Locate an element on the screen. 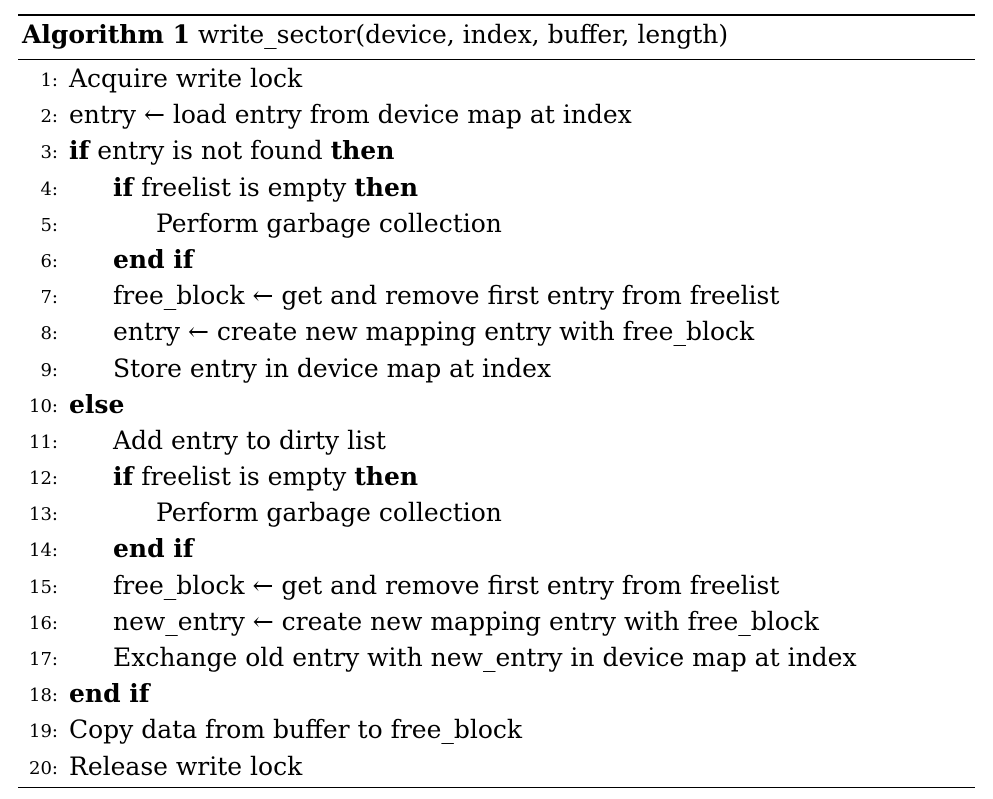 Image resolution: width=993 pixels, height=799 pixels. line-number: 12: is located at coordinates (43, 479).